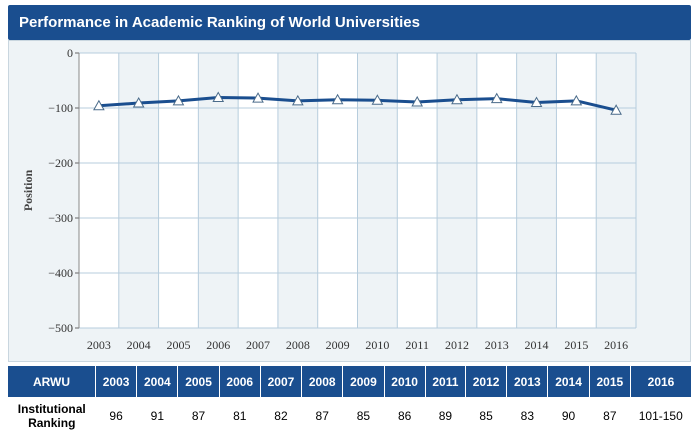  What do you see at coordinates (60, 163) in the screenshot?
I see `y-tick-label: −200` at bounding box center [60, 163].